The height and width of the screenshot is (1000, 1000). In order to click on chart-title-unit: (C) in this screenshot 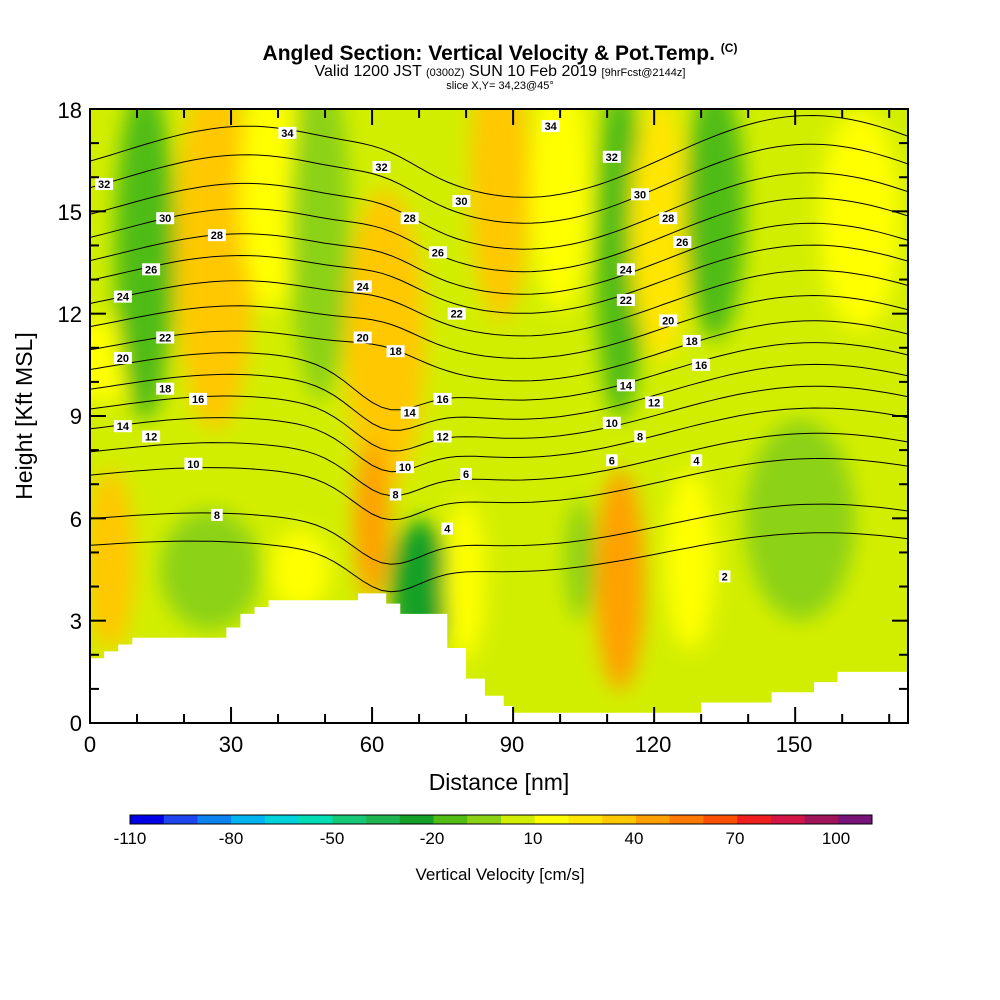, I will do `click(729, 48)`.